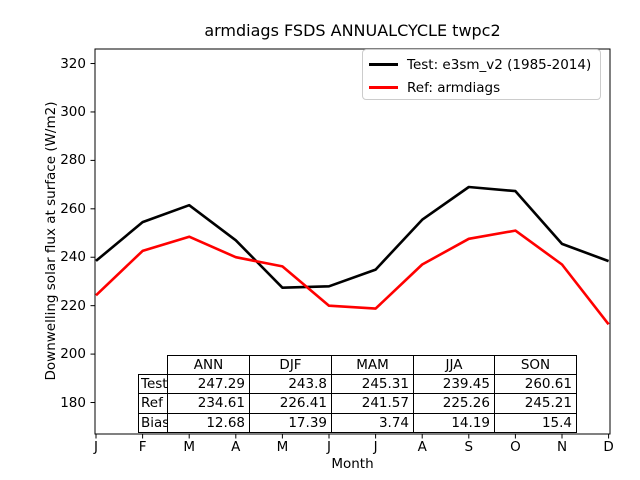 The width and height of the screenshot is (640, 480). What do you see at coordinates (73, 305) in the screenshot?
I see `y-tick-label: 220` at bounding box center [73, 305].